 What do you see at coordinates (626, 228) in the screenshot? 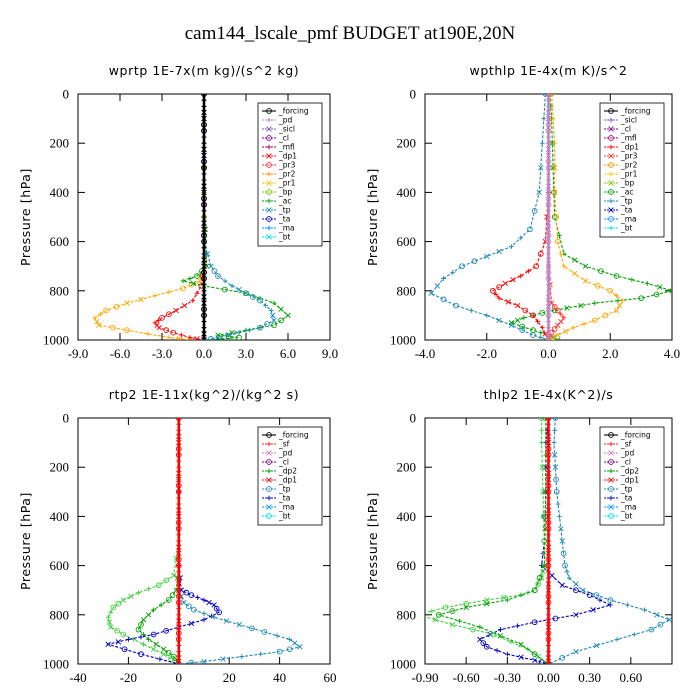
I see `legend-entry: _bt` at bounding box center [626, 228].